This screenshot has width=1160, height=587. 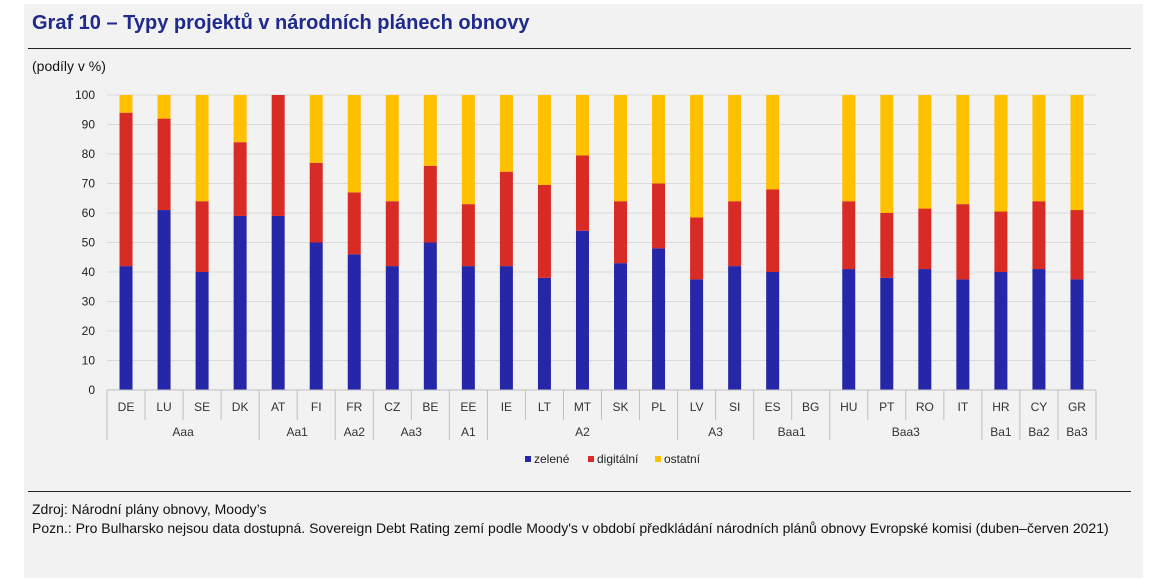 I want to click on bar-ee-ostatni, so click(x=468, y=150).